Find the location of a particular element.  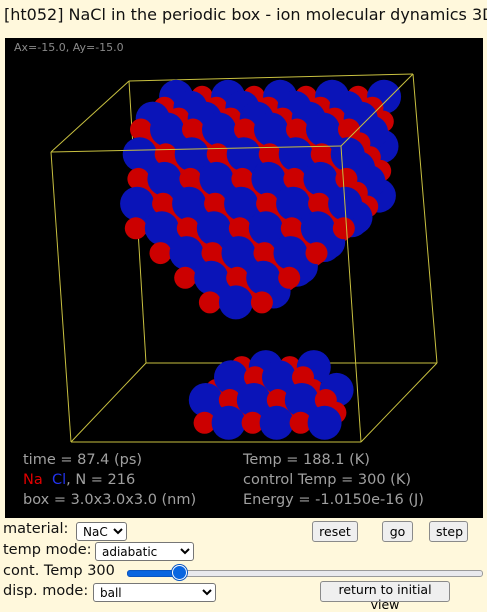

temp-mode-label: temp mode: is located at coordinates (47, 550).